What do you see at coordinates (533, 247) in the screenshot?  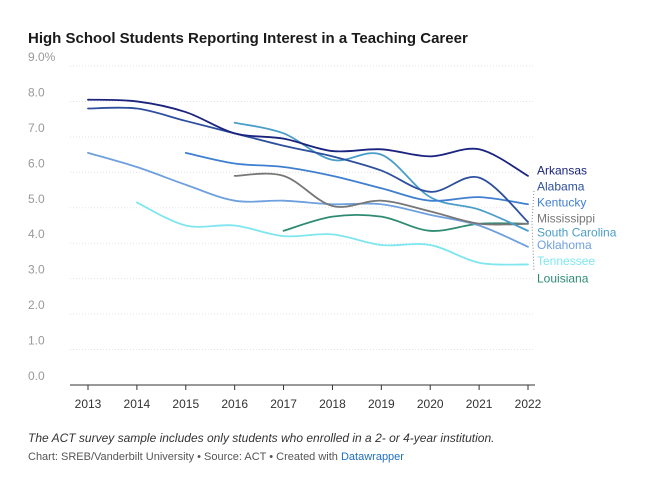 I see `label-leader-louisiana` at bounding box center [533, 247].